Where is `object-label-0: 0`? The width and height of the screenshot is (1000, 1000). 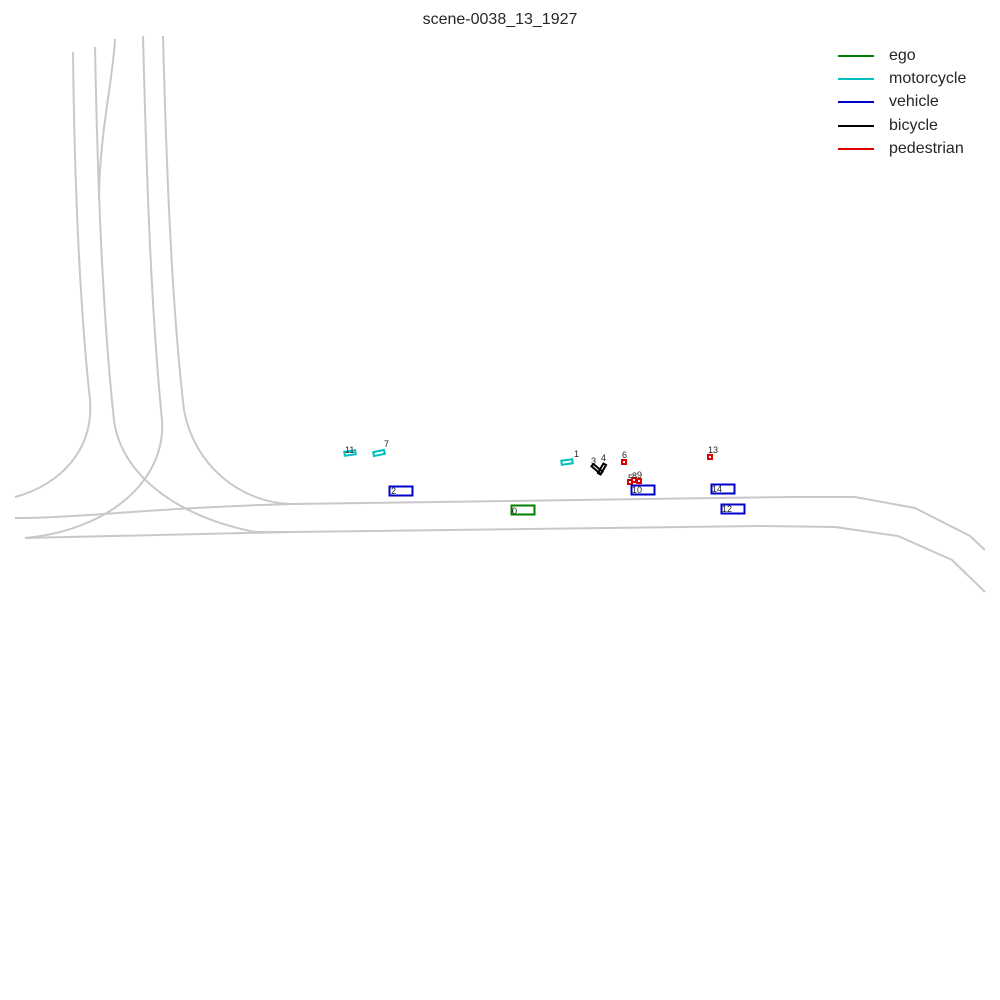
object-label-0: 0 is located at coordinates (514, 511).